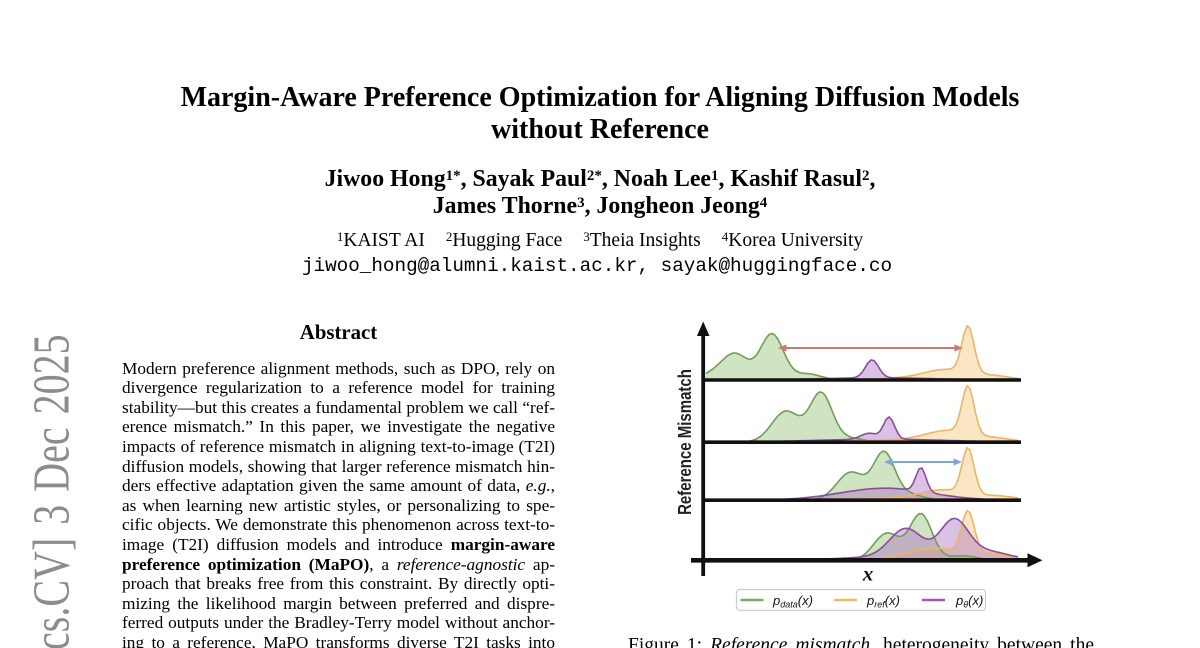 Image resolution: width=1200 pixels, height=648 pixels. Describe the element at coordinates (684, 442) in the screenshot. I see `svg-text: Reference Mismatch` at that location.